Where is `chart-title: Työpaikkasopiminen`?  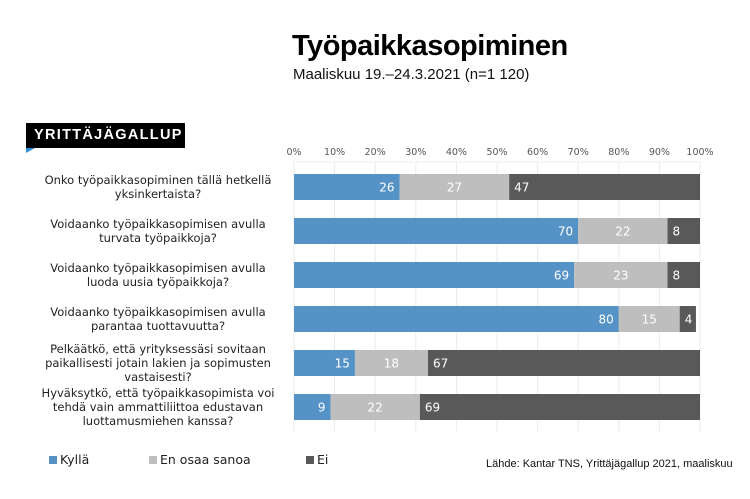
chart-title: Työpaikkasopiminen is located at coordinates (430, 46).